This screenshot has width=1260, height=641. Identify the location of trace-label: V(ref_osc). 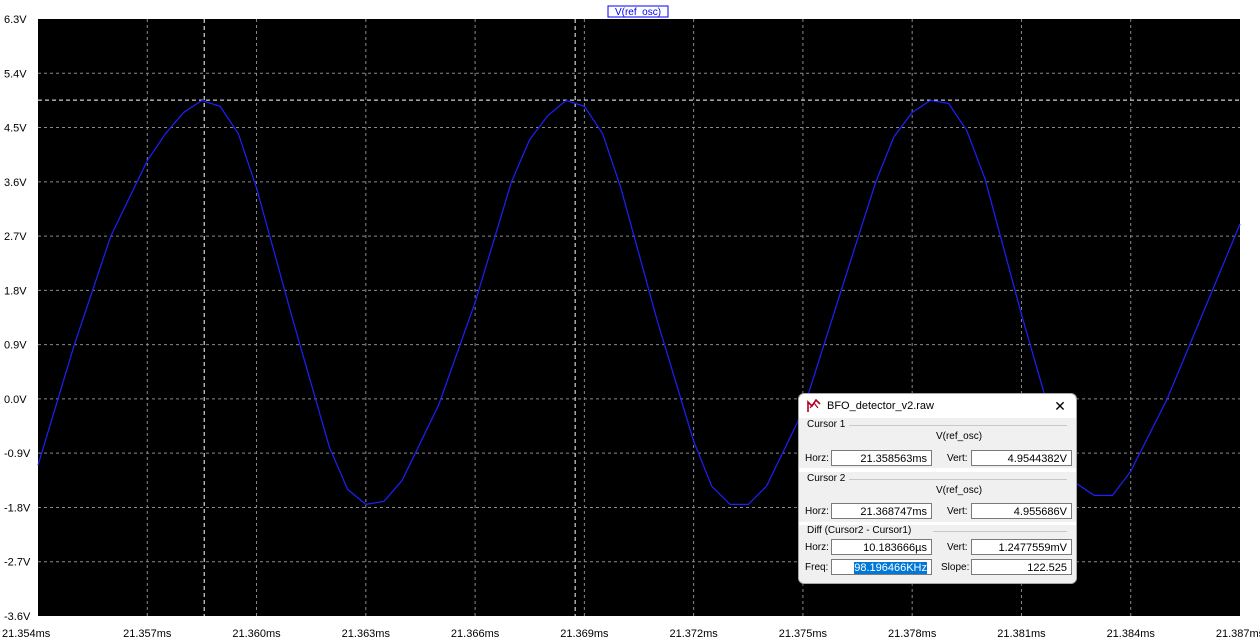
(638, 12).